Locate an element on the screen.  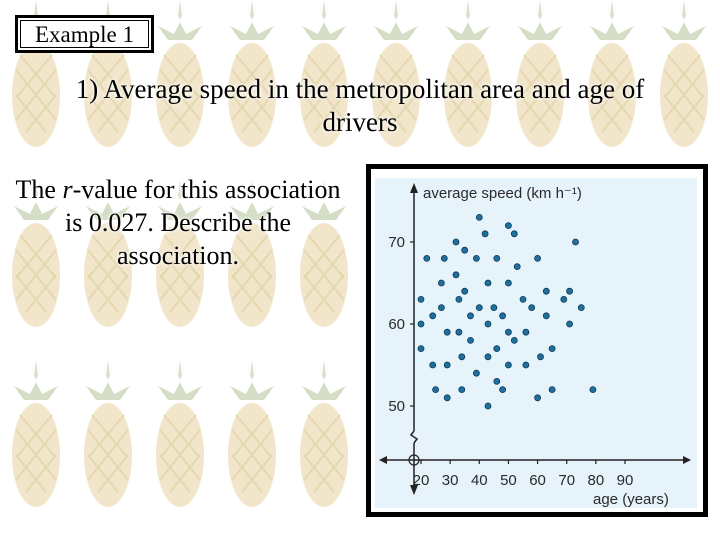
x-axis-arrow-right is located at coordinates (687, 460).